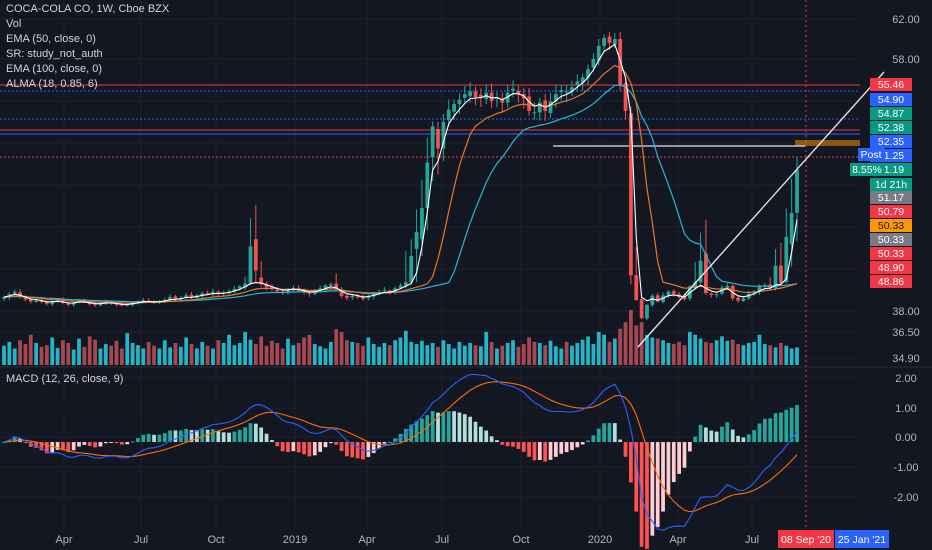  I want to click on price-badge: 52.38, so click(891, 127).